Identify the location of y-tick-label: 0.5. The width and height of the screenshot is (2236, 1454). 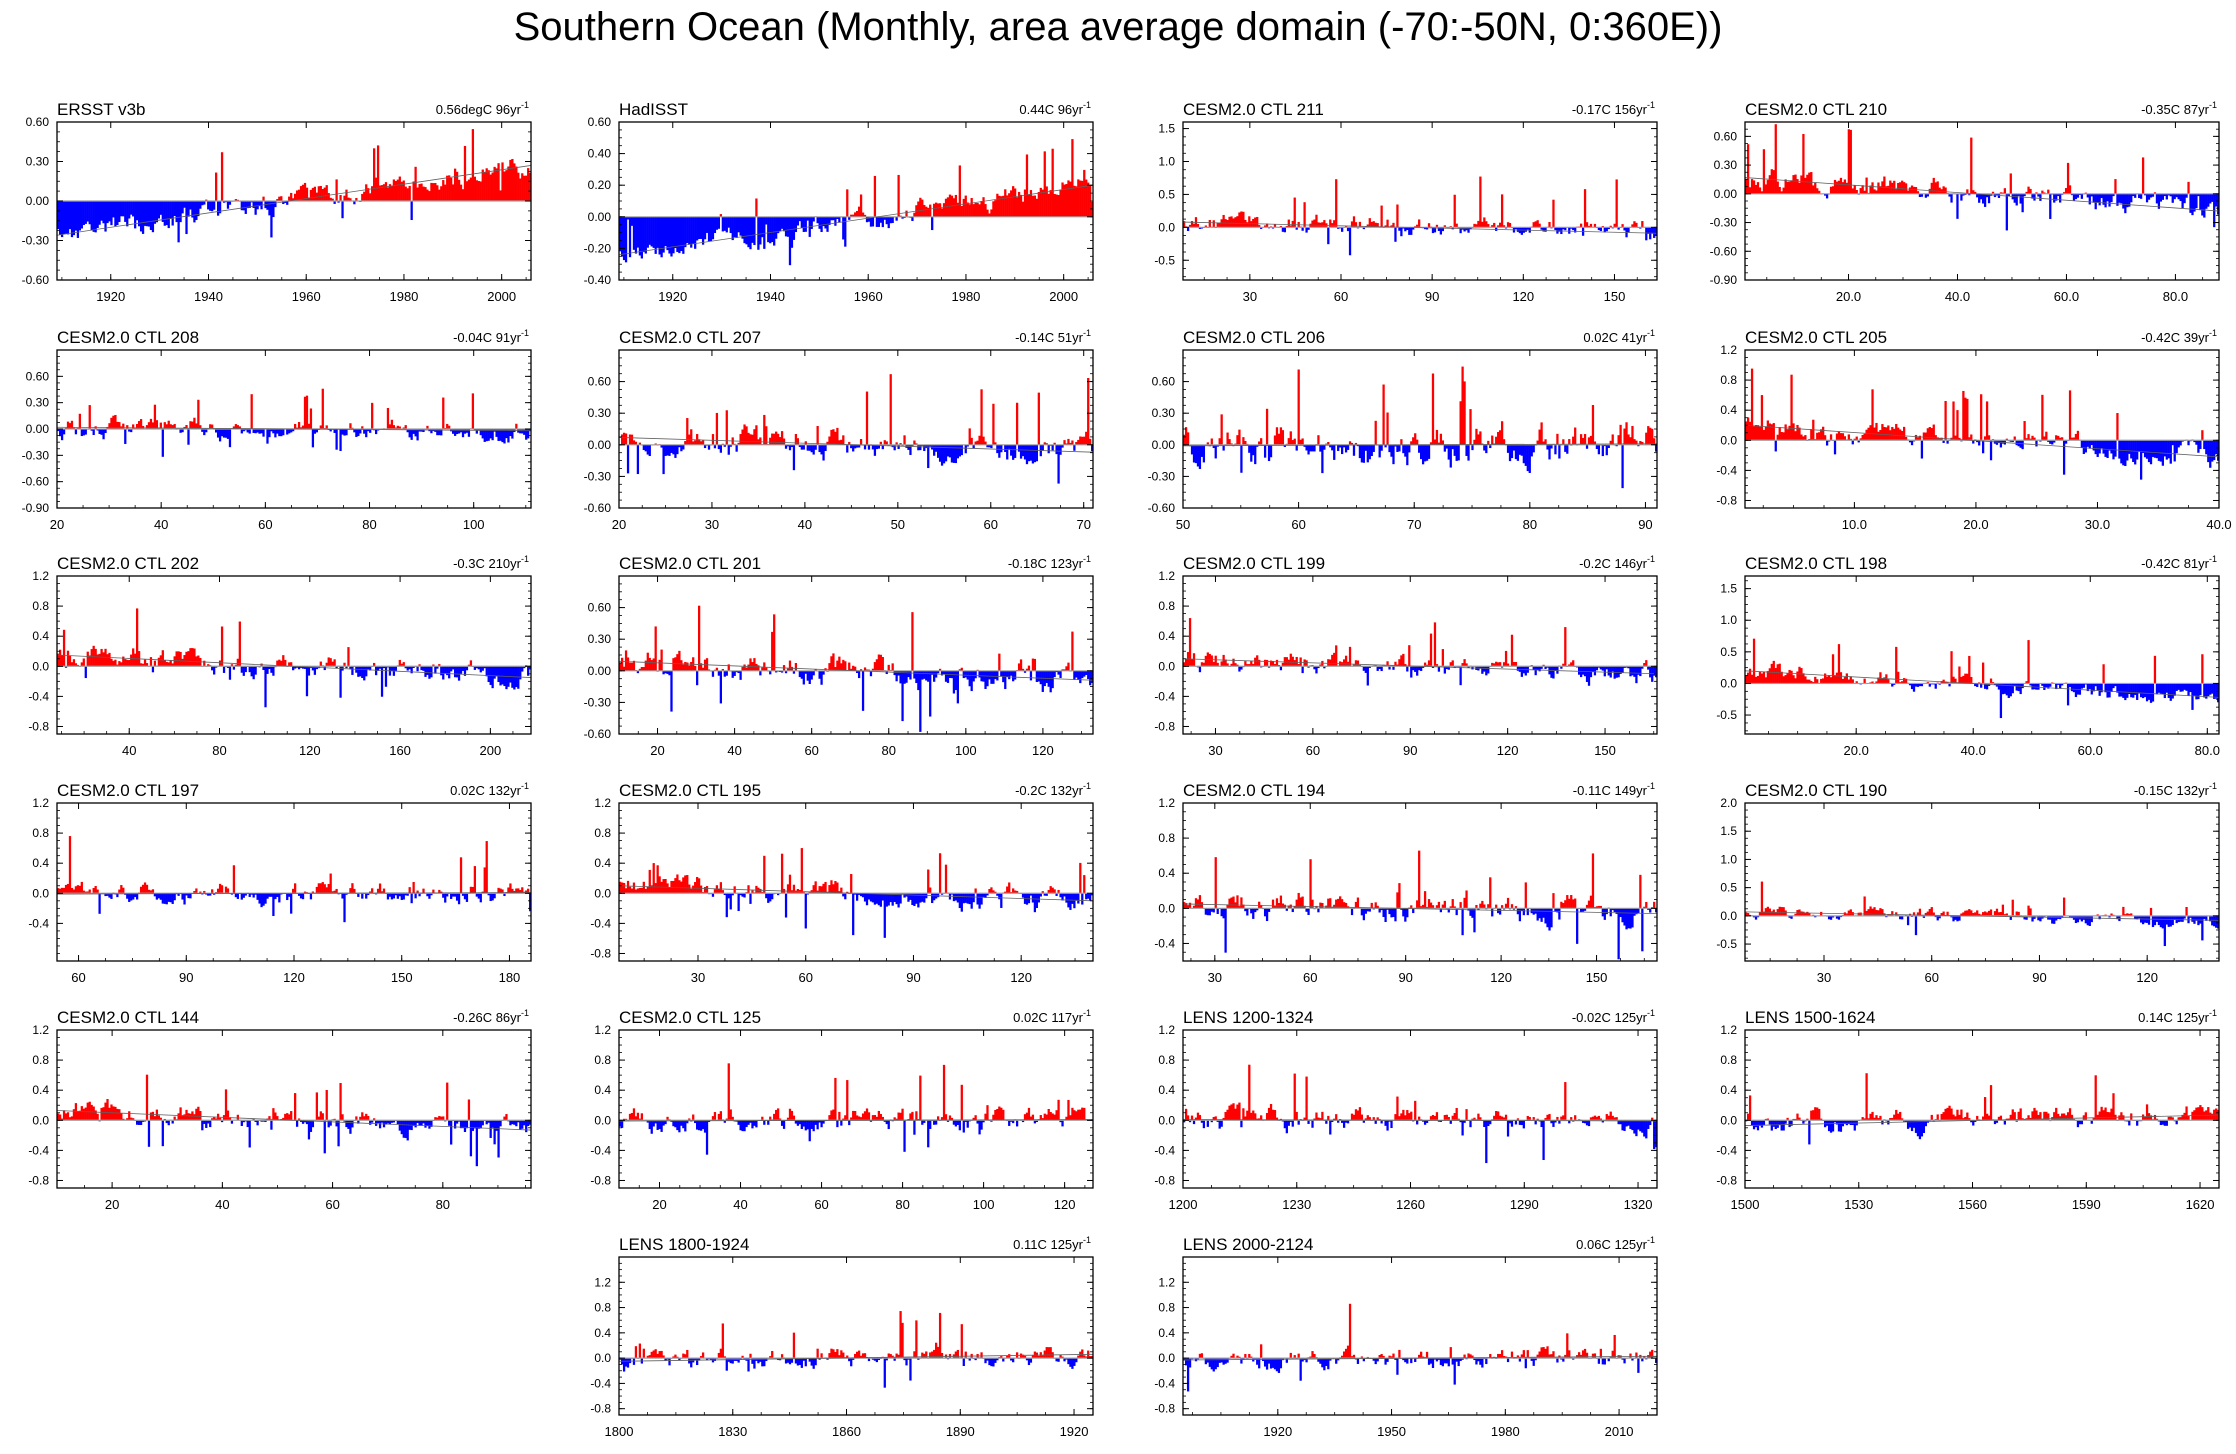
(1728, 652).